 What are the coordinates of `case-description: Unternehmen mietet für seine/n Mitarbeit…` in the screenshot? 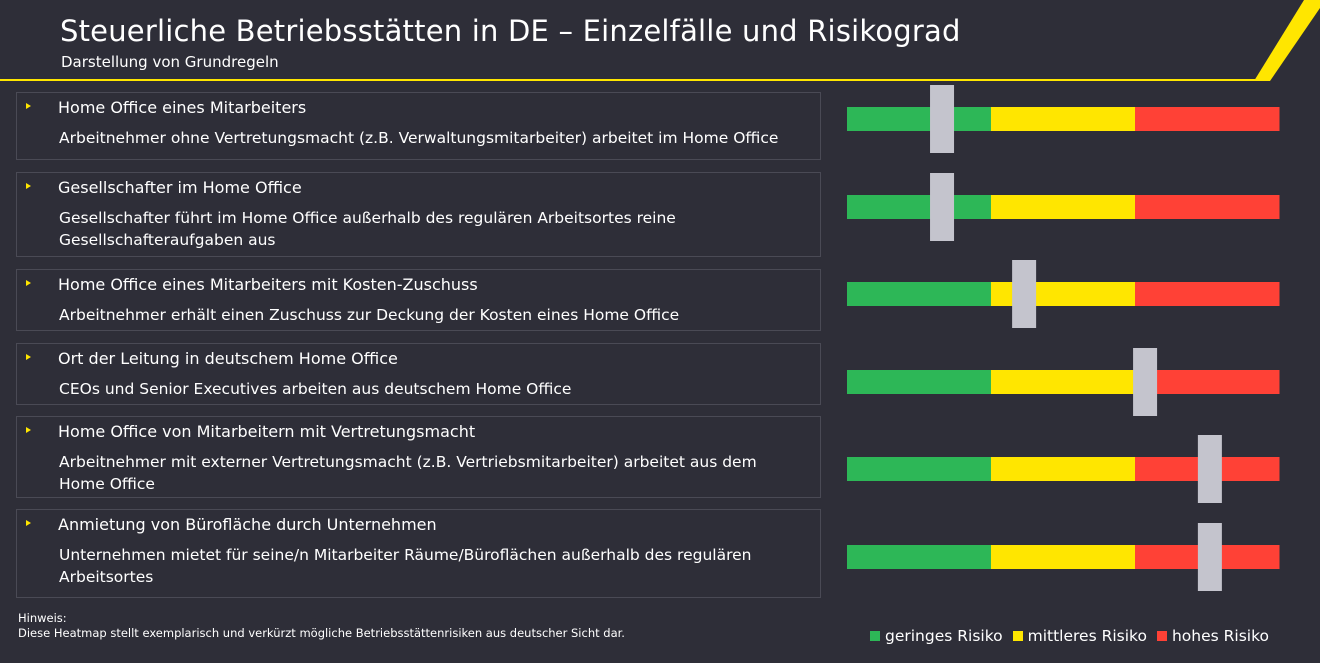 It's located at (405, 566).